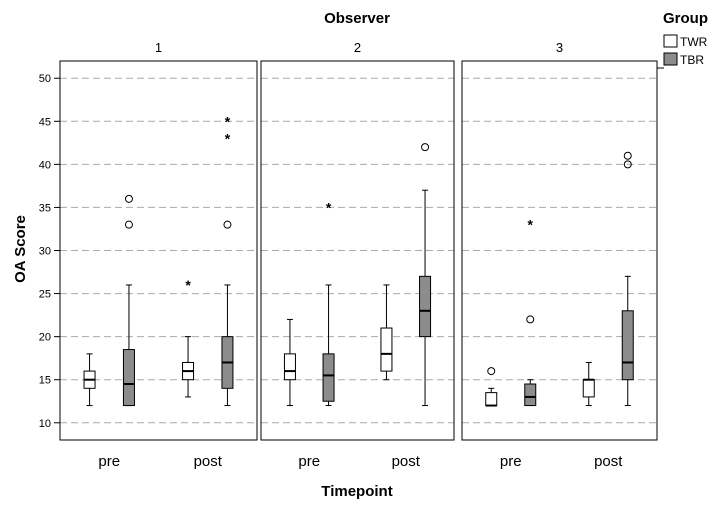  Describe the element at coordinates (20, 249) in the screenshot. I see `y-axis-label: OA Score` at that location.